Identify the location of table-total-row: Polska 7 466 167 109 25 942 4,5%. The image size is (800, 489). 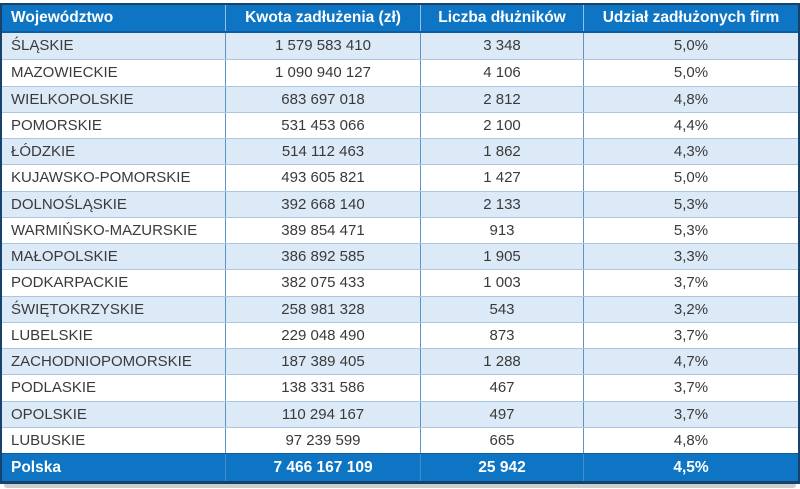
(400, 467).